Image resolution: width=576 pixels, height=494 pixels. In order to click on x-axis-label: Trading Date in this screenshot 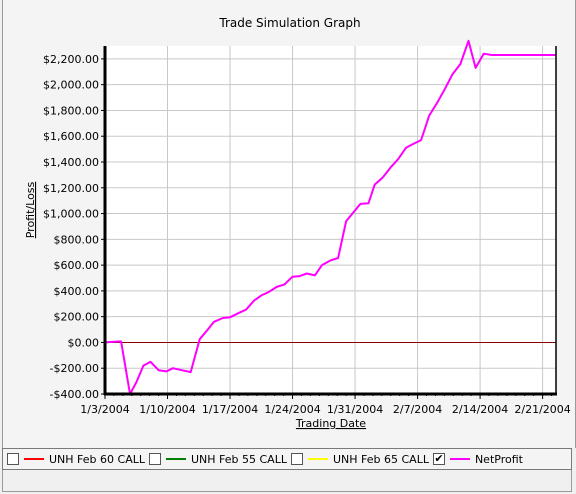, I will do `click(330, 423)`.